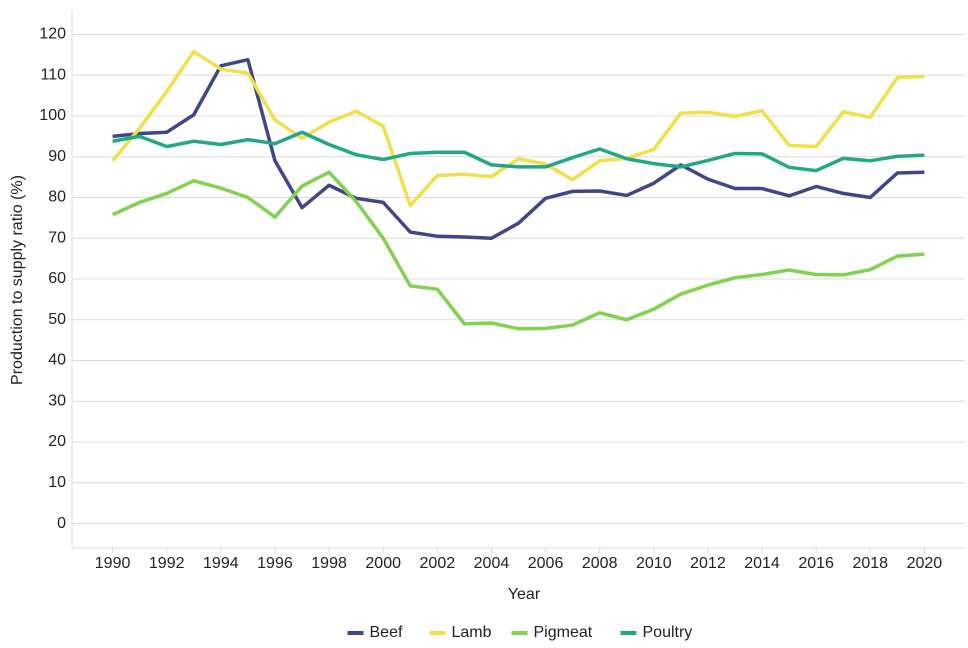 The width and height of the screenshot is (968, 648). What do you see at coordinates (925, 563) in the screenshot?
I see `x-tick-label: 2020` at bounding box center [925, 563].